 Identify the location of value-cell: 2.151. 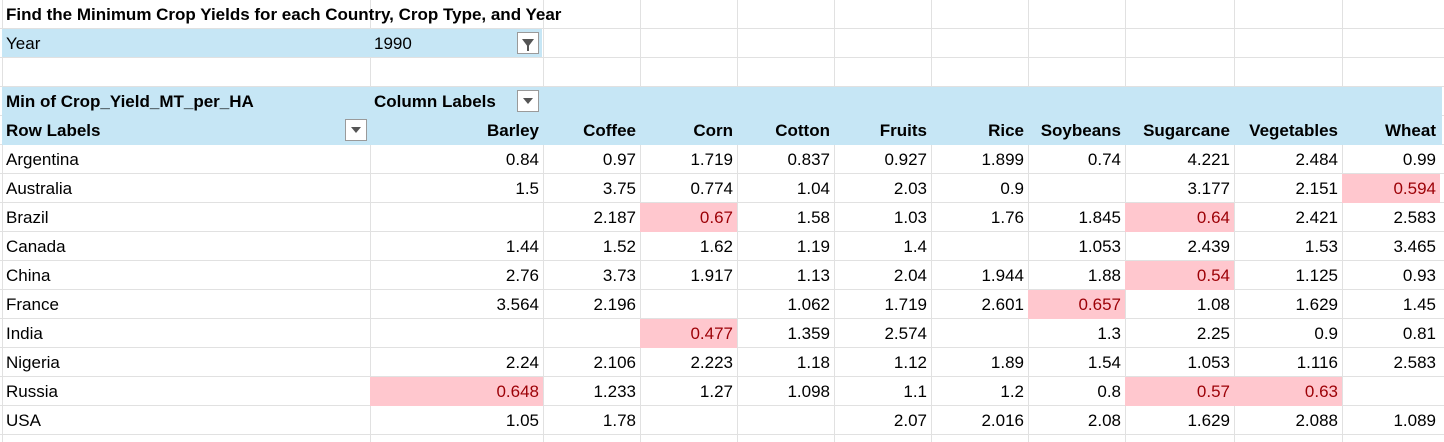
(1316, 188).